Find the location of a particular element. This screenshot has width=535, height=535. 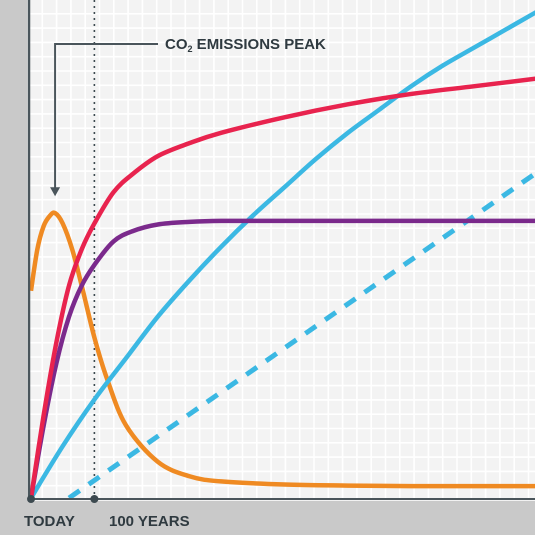

x-tick-label: 100 YEARS is located at coordinates (149, 521).